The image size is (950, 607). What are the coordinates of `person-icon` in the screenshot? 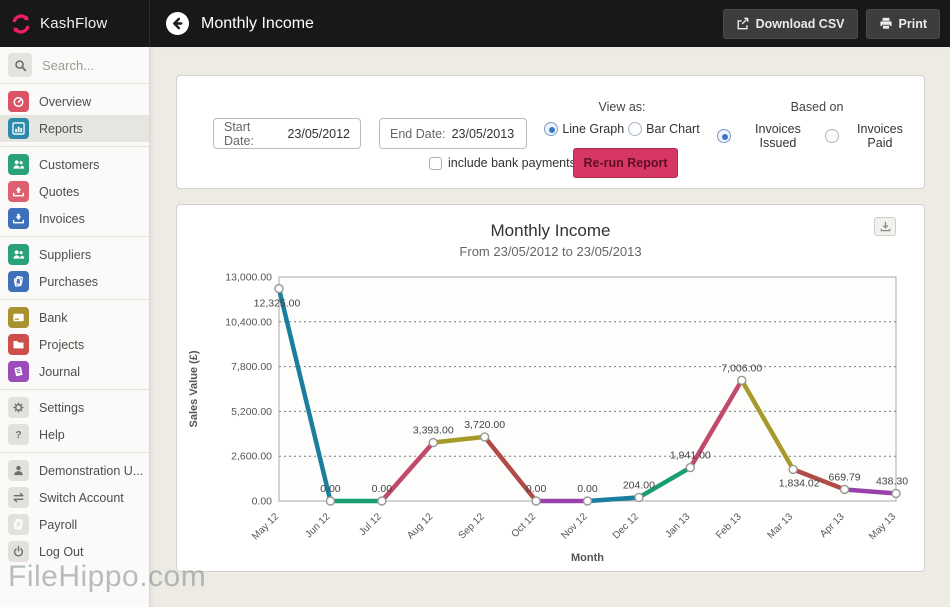 It's located at (18, 470).